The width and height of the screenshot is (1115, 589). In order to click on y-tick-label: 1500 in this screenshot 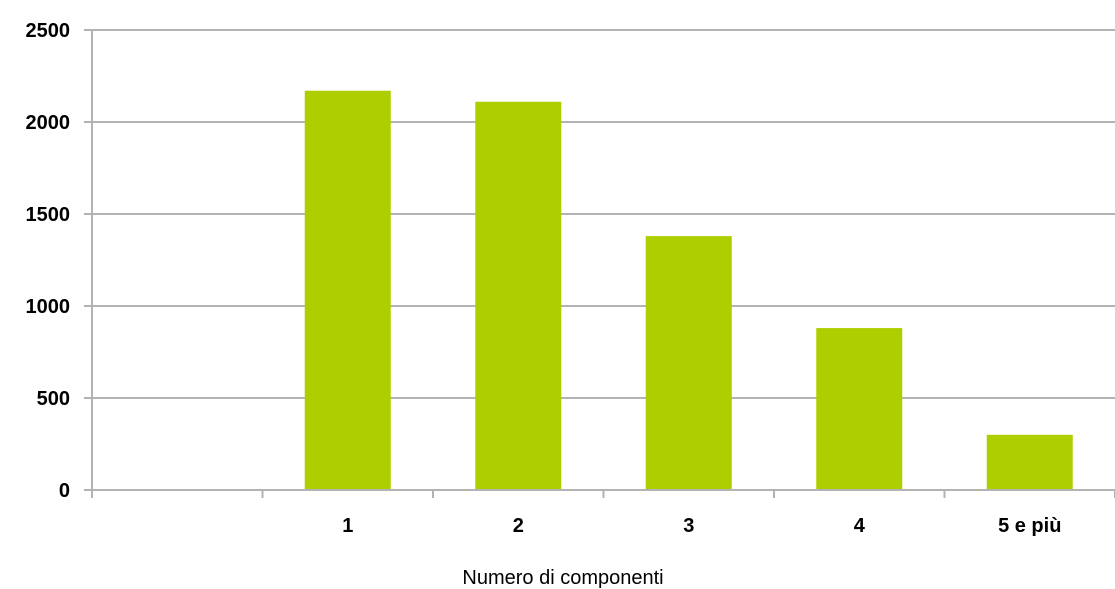, I will do `click(48, 215)`.